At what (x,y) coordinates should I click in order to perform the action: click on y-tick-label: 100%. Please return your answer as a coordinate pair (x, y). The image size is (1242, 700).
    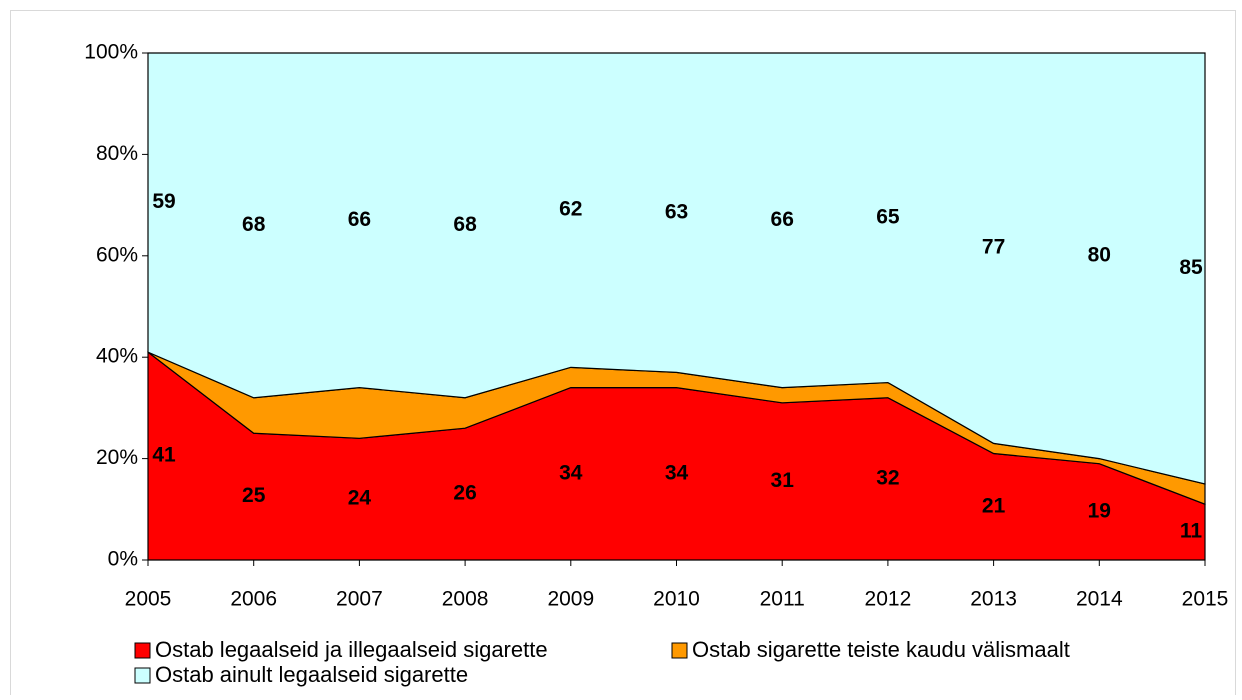
    Looking at the image, I should click on (111, 52).